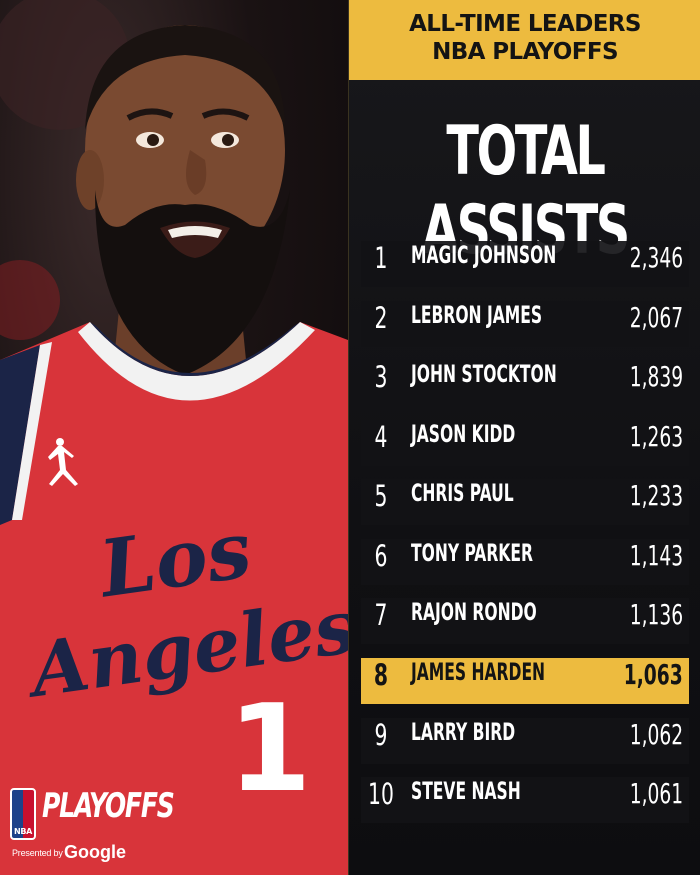  I want to click on leader-rank: 6, so click(381, 556).